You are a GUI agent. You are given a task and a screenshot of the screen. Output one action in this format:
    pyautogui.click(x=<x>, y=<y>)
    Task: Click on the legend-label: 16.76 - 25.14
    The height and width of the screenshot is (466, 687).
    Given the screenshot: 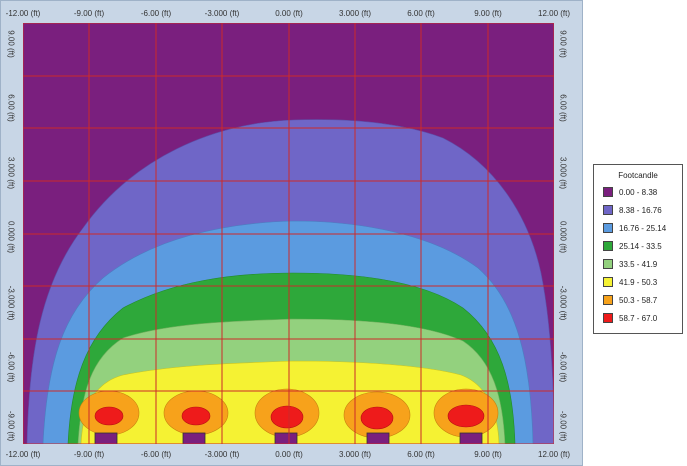 What is the action you would take?
    pyautogui.click(x=643, y=228)
    